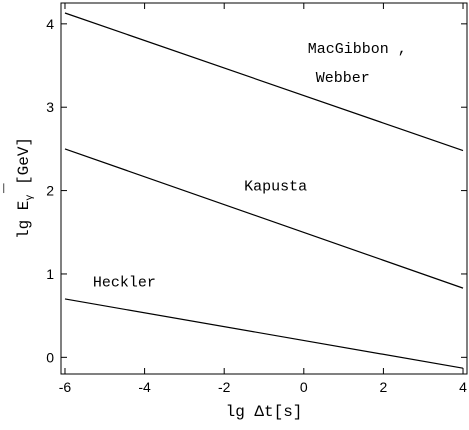  What do you see at coordinates (65, 387) in the screenshot?
I see `x-tick-label: -6` at bounding box center [65, 387].